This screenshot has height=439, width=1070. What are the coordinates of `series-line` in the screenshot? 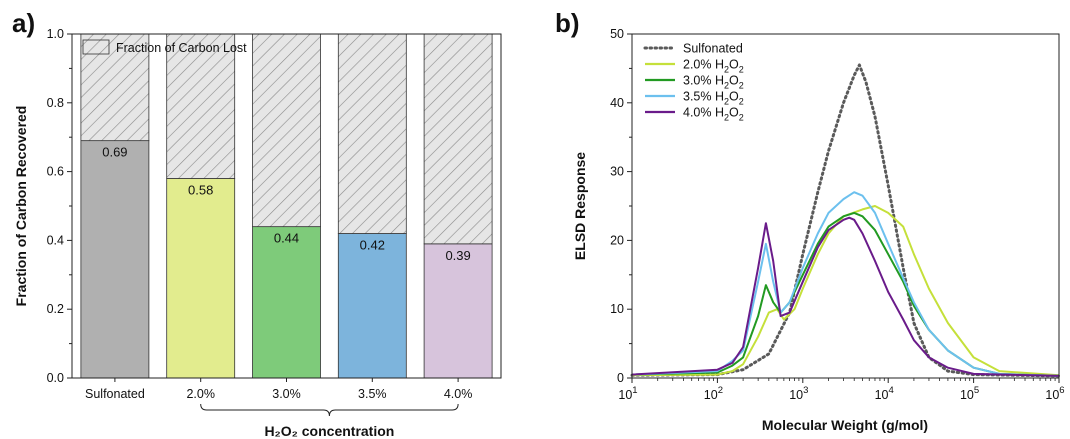 It's located at (845, 296).